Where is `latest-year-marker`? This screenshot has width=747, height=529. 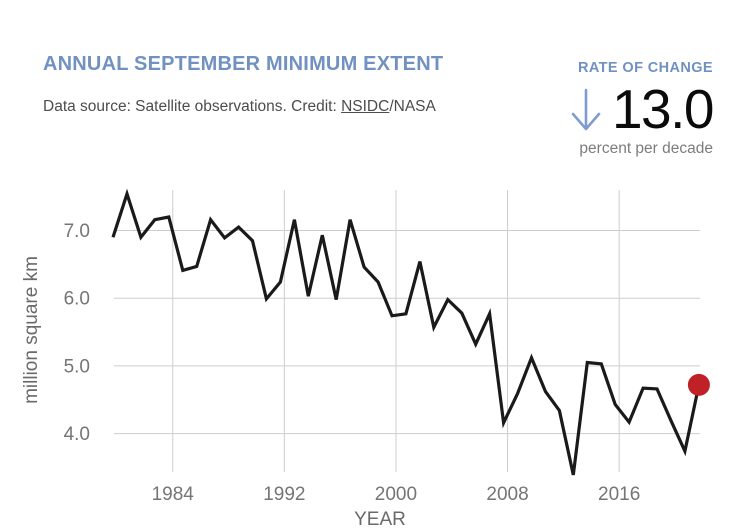
latest-year-marker is located at coordinates (698, 384).